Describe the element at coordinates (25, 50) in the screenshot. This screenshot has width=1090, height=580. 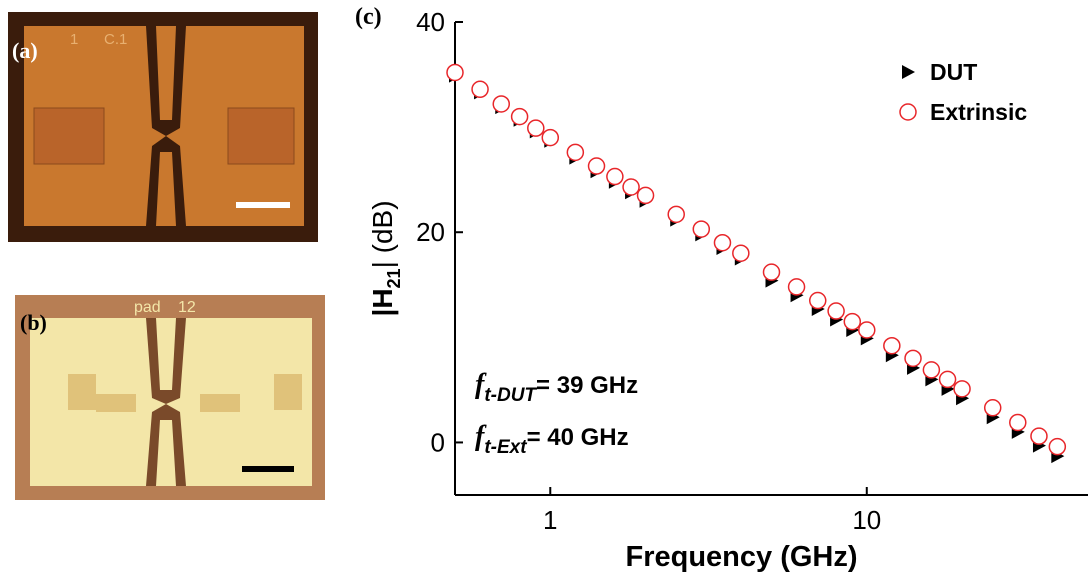
I see `panel-label: (a)` at that location.